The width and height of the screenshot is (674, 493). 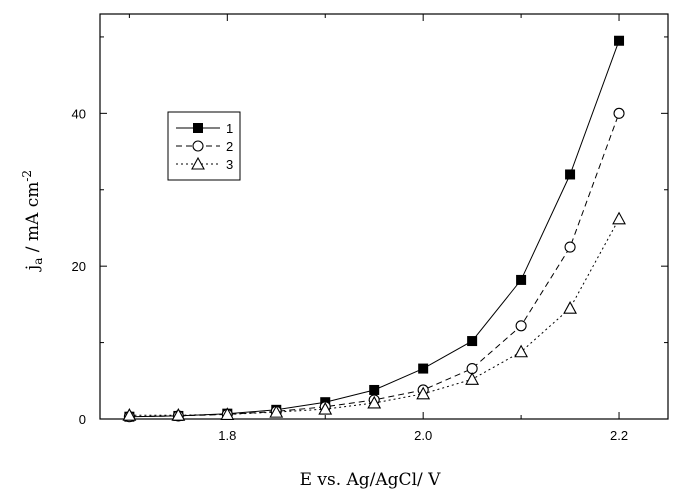 I want to click on legend-items: 1 2 3, so click(x=204, y=146).